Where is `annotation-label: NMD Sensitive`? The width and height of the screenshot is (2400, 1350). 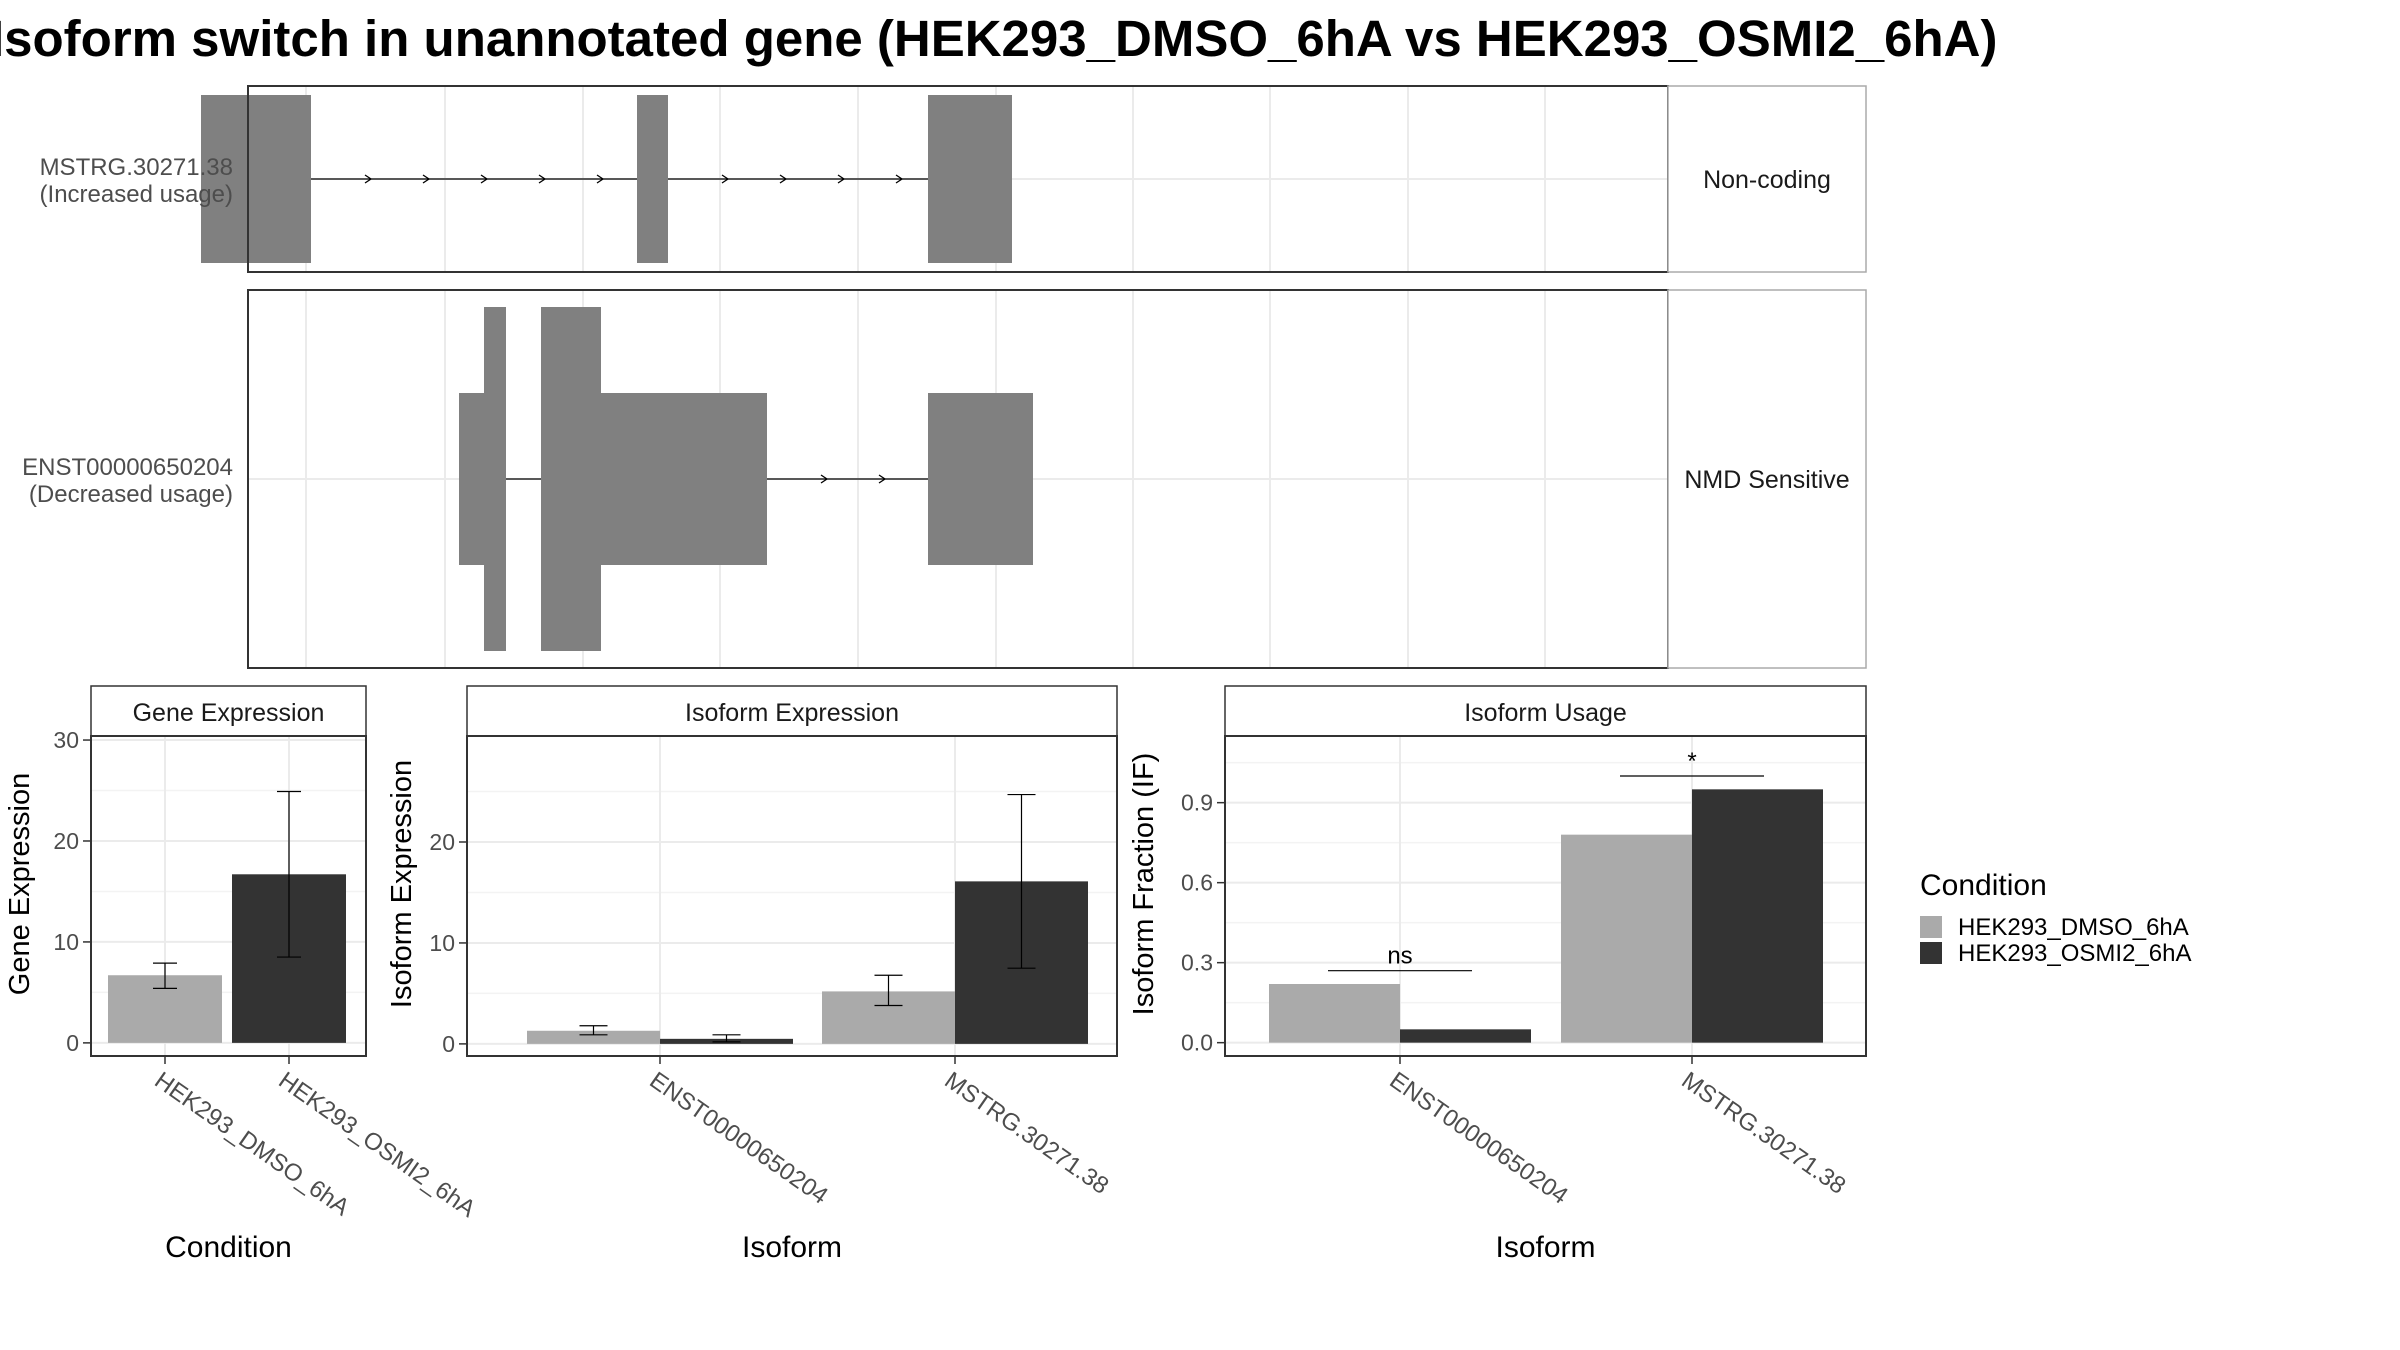
annotation-label: NMD Sensitive is located at coordinates (1766, 480).